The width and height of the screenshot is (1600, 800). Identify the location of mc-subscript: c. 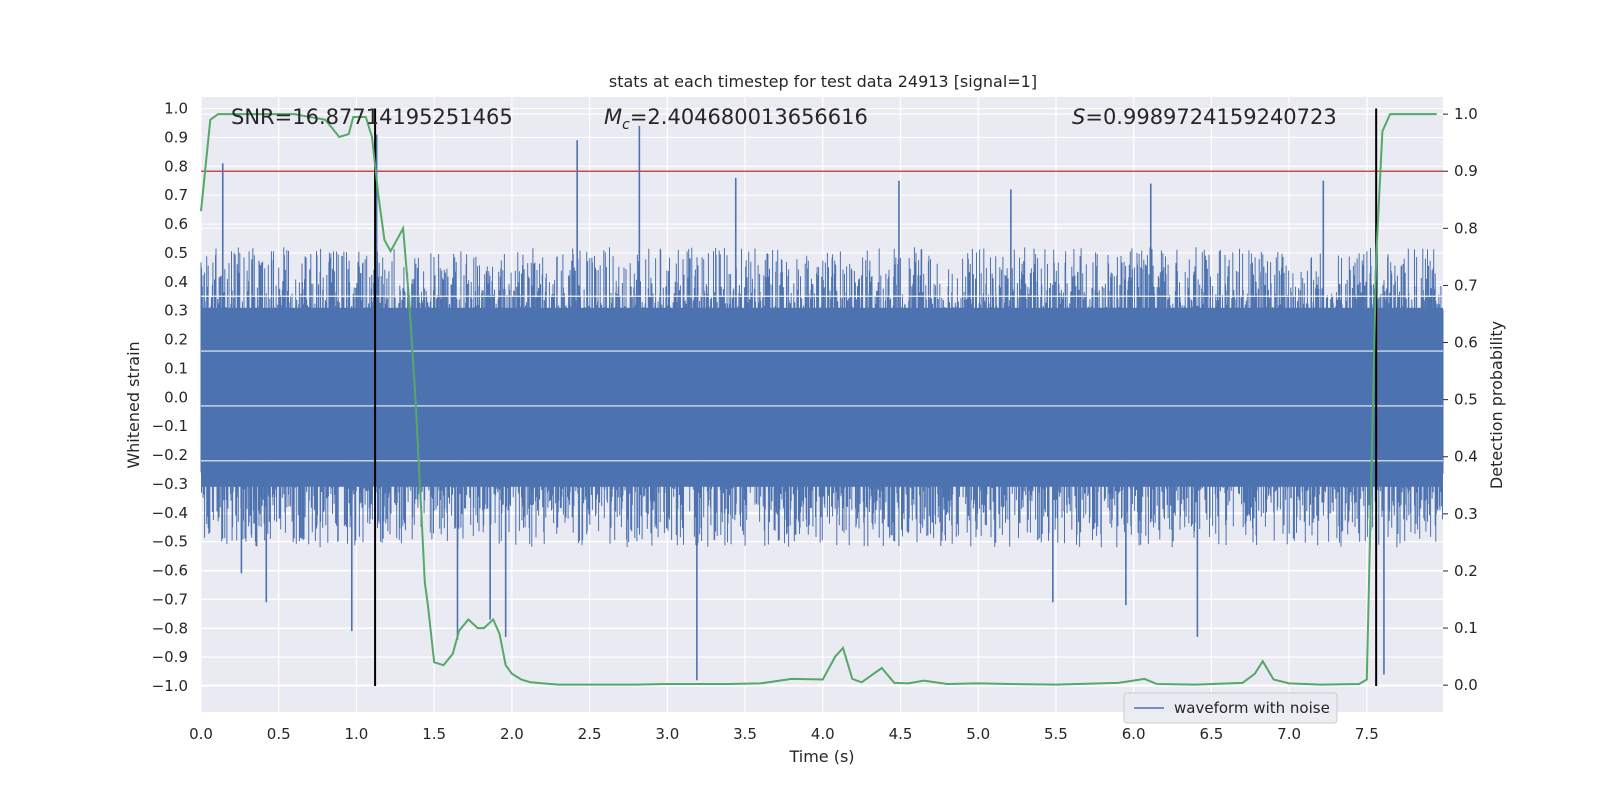
(626, 125).